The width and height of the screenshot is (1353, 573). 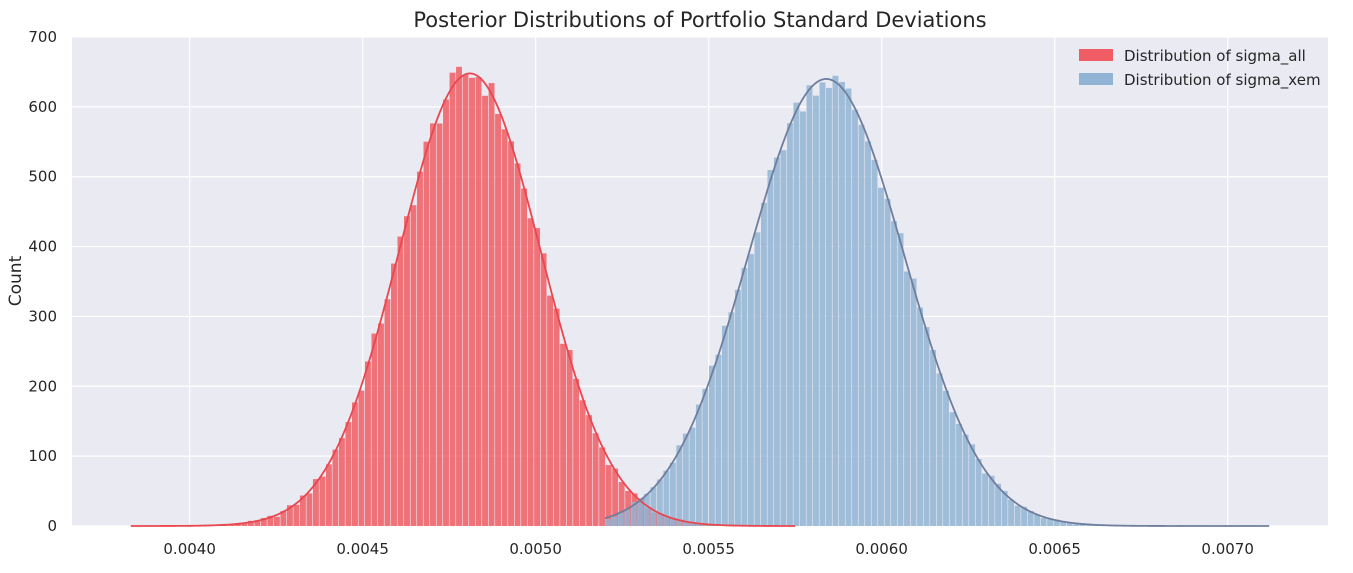 I want to click on x-tick-label-1: 0.0045, so click(x=362, y=549).